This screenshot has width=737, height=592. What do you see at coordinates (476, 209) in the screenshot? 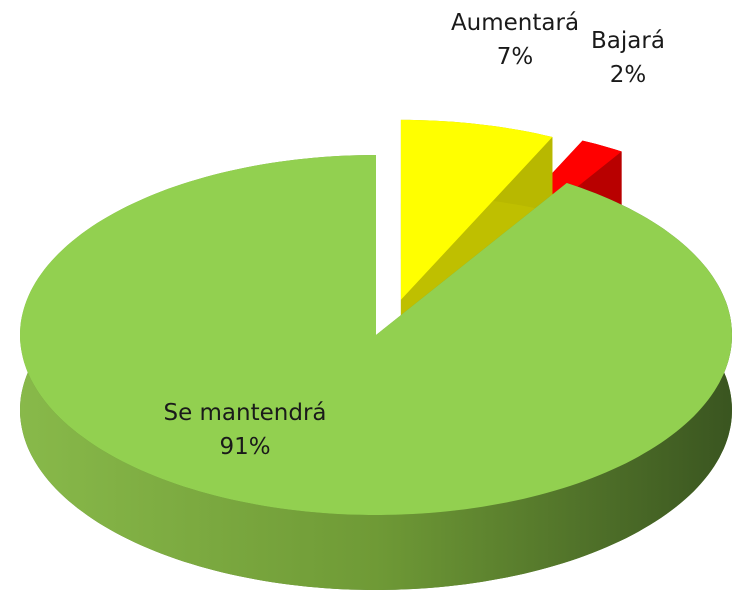
I see `slice` at bounding box center [476, 209].